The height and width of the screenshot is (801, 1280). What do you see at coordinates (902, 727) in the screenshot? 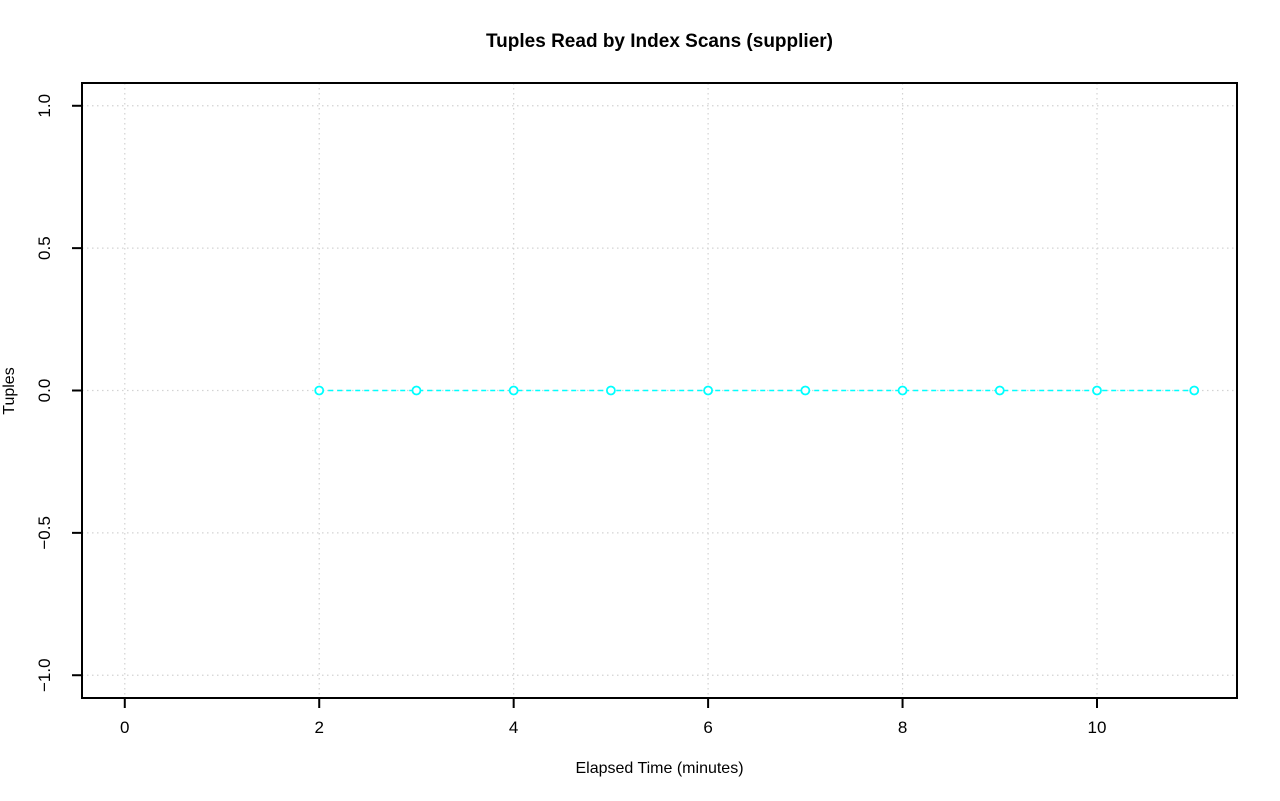
I see `x-tick-label-8: 8` at bounding box center [902, 727].